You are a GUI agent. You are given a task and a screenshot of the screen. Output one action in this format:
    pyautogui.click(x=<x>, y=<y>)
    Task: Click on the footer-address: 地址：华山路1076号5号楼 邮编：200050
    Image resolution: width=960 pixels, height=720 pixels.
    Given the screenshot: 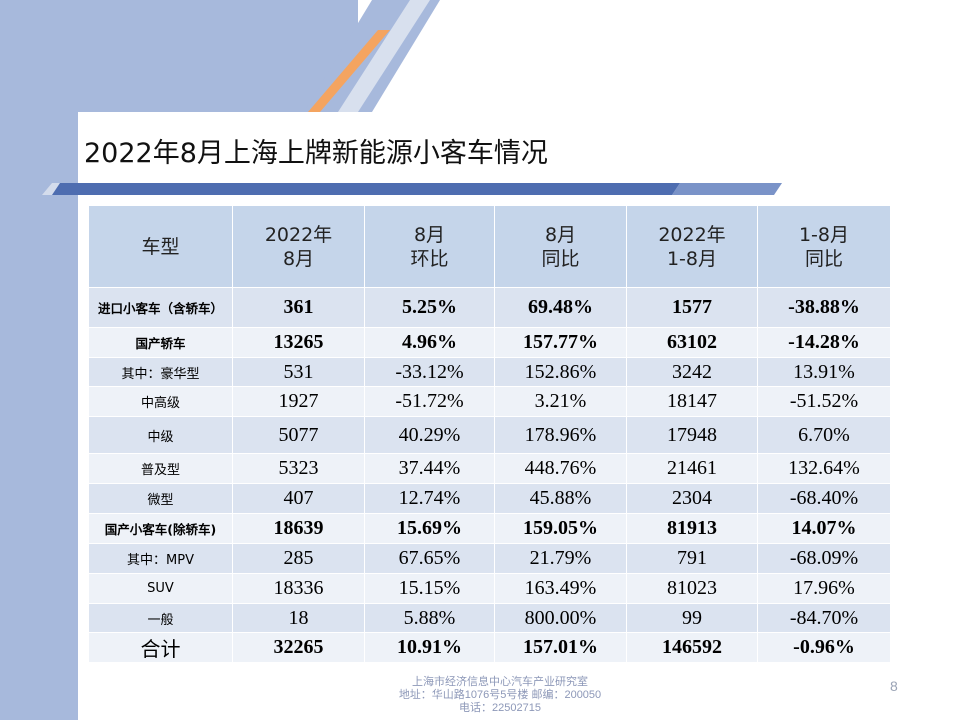 What is the action you would take?
    pyautogui.click(x=500, y=695)
    